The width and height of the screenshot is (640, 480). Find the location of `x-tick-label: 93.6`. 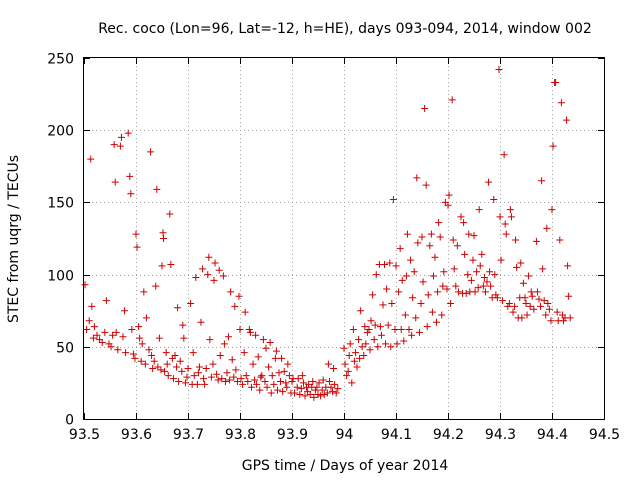

x-tick-label: 93.6 is located at coordinates (136, 435).